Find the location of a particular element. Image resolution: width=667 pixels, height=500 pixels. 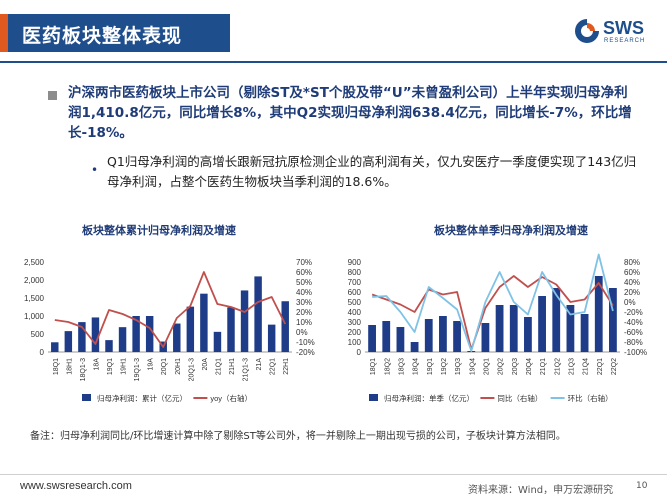

chart2-xtick: 19Q1 is located at coordinates (430, 366).